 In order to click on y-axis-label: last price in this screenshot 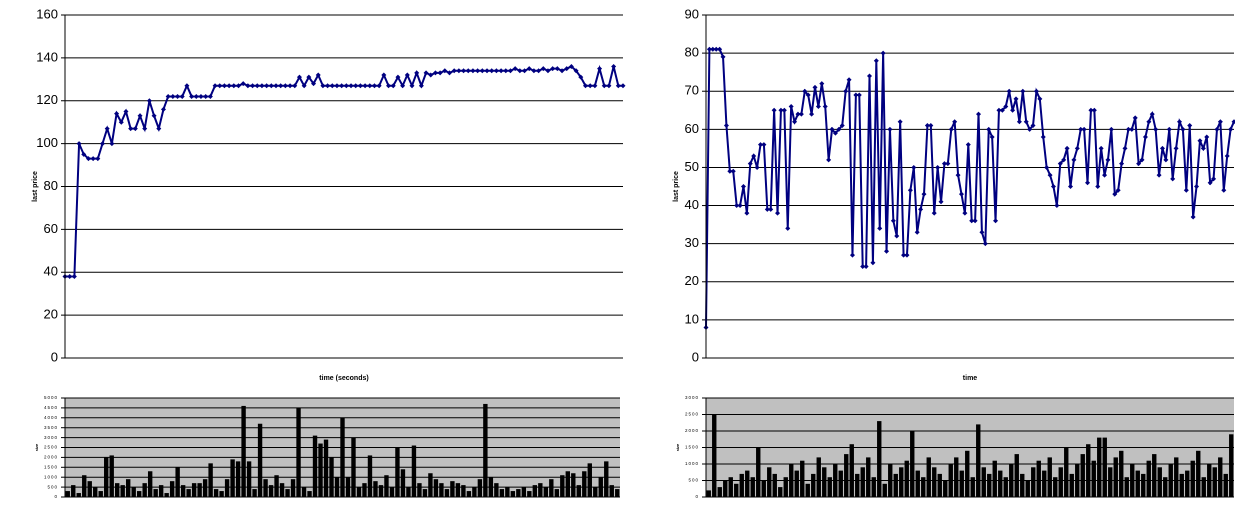, I will do `click(35, 186)`.